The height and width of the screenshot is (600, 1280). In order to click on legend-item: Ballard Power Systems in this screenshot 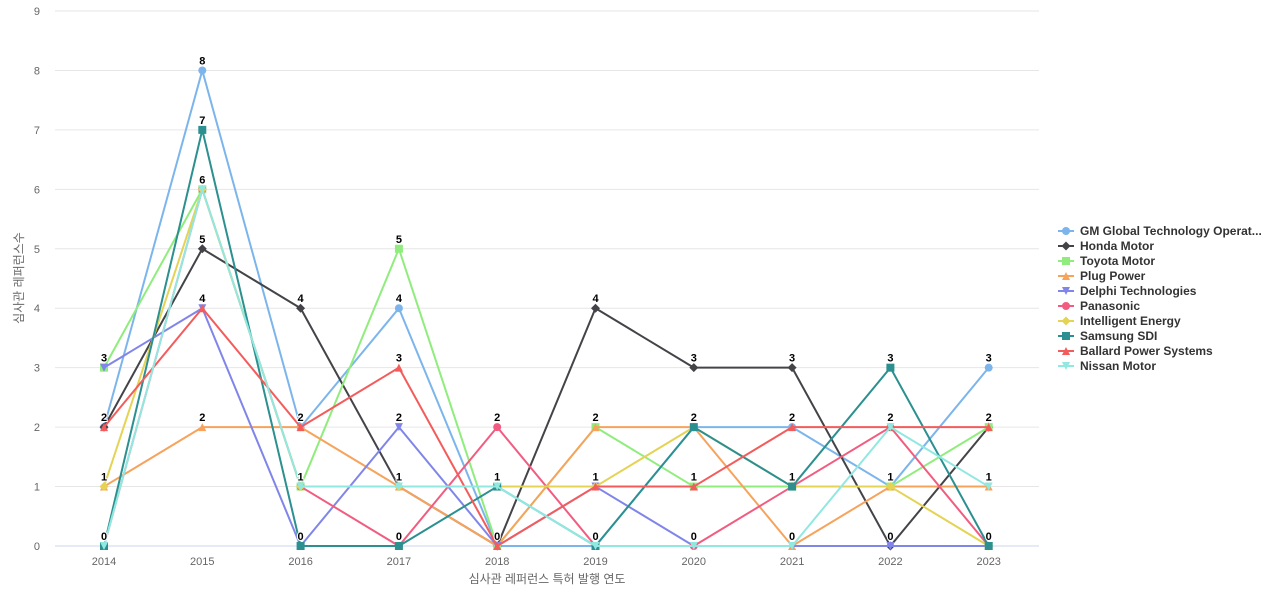, I will do `click(1160, 350)`.